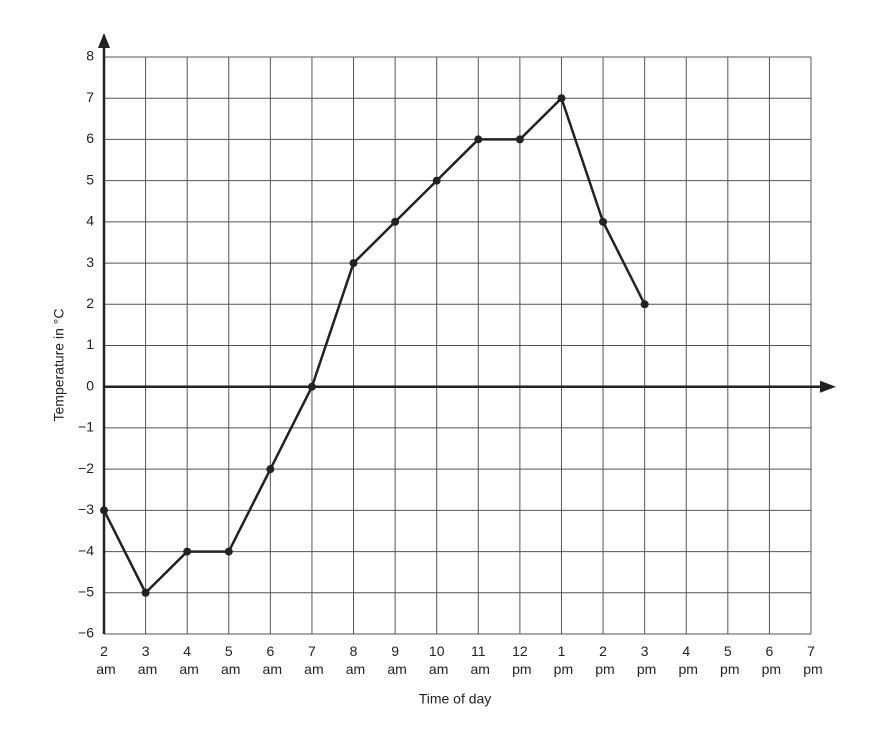 The height and width of the screenshot is (729, 892). I want to click on x-tick-label: 2 am, so click(103, 660).